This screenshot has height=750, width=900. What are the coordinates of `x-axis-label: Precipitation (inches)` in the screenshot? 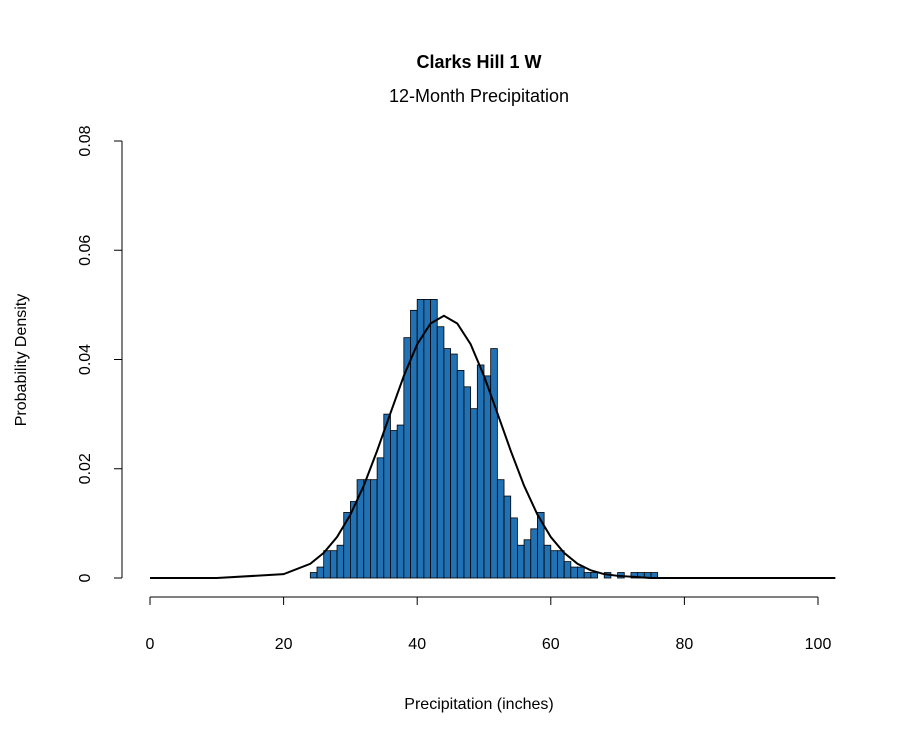 It's located at (478, 704).